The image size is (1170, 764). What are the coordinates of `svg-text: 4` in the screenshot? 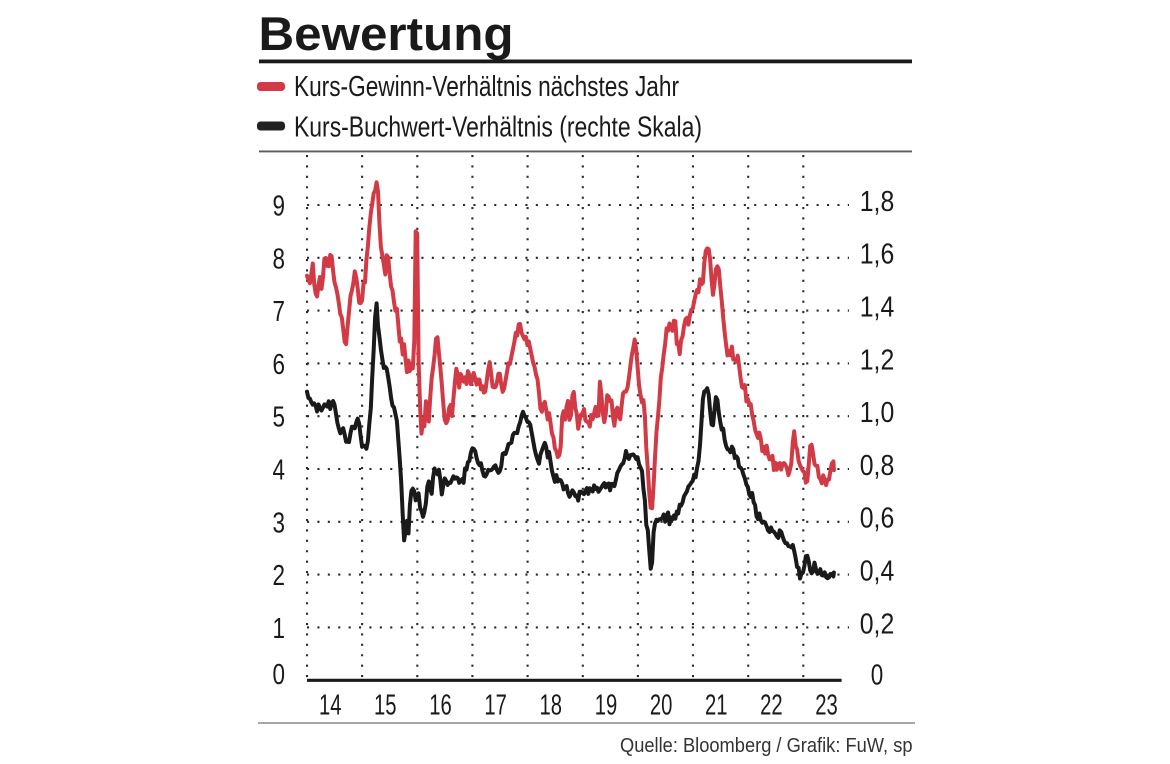 It's located at (279, 471).